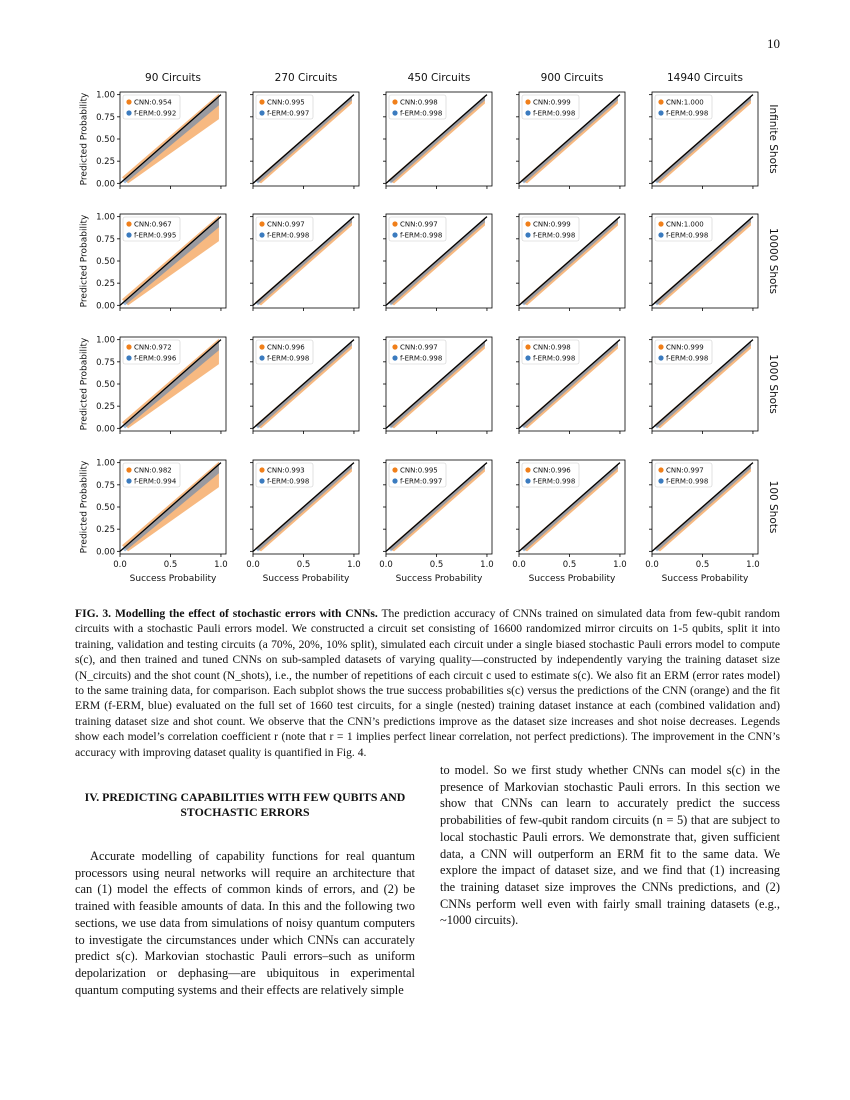 Image resolution: width=850 pixels, height=1100 pixels. What do you see at coordinates (161, 140) in the screenshot?
I see `subplot: 0.00 0.25 0.50 0.75 1.00 CNN:0.954 f-ERM:0.992` at bounding box center [161, 140].